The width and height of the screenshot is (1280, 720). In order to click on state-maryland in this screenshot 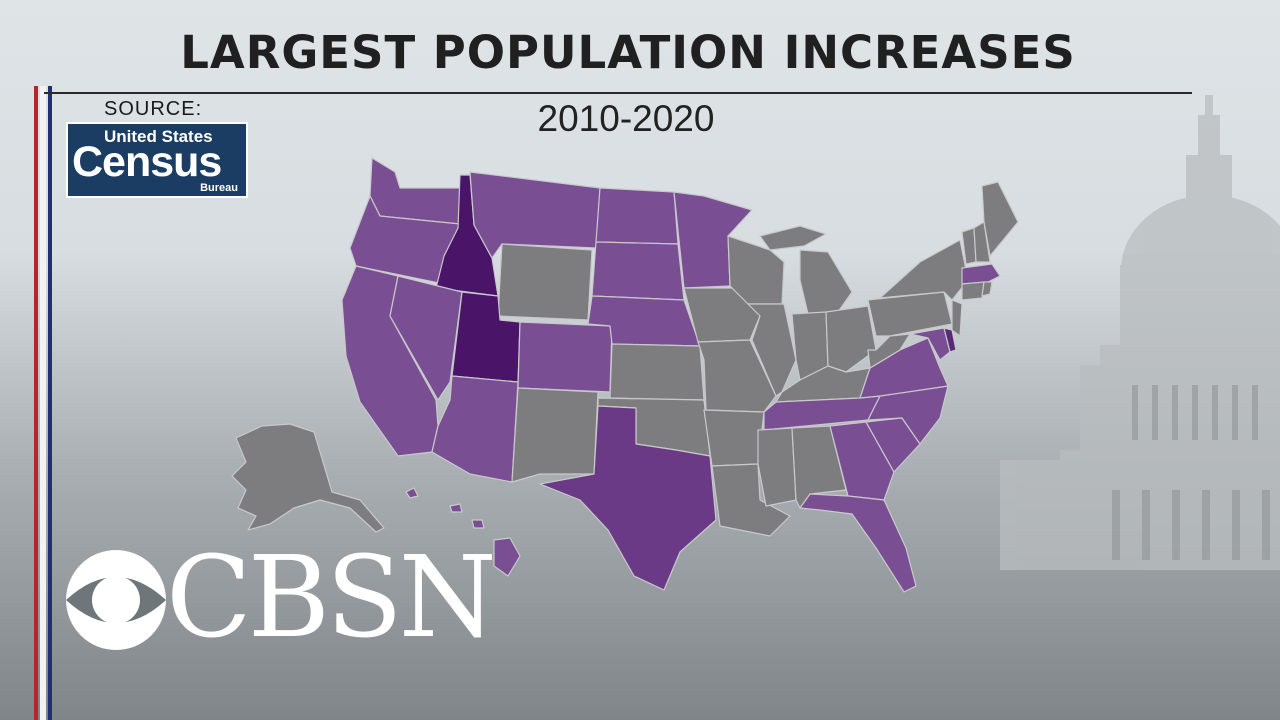, I will do `click(930, 344)`.